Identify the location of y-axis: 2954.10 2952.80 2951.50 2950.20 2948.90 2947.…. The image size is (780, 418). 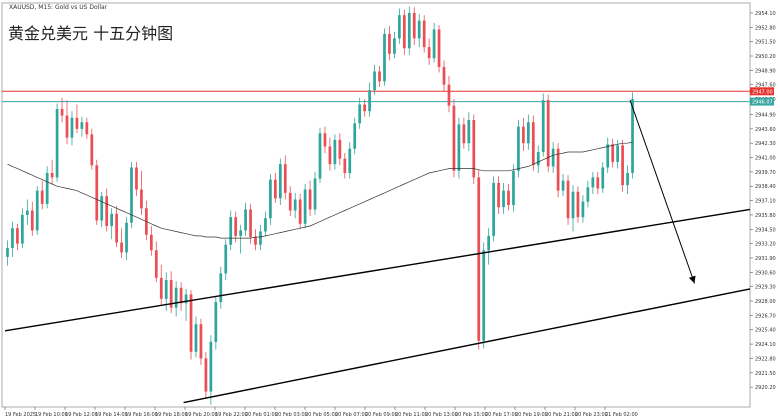
(763, 201).